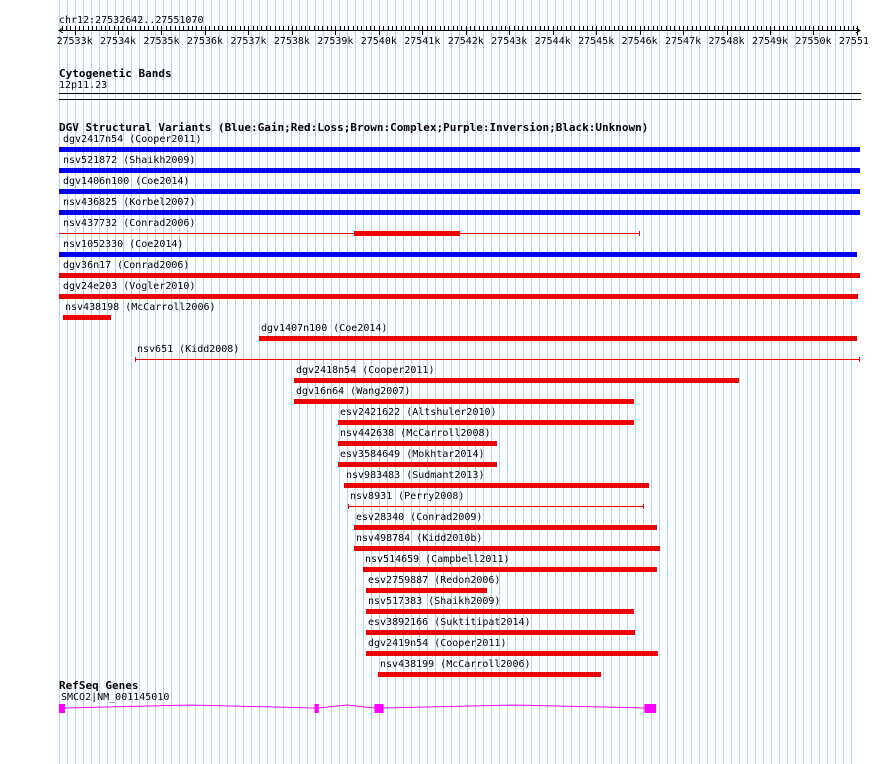 Image resolution: width=890 pixels, height=764 pixels. What do you see at coordinates (455, 664) in the screenshot?
I see `dgv-feature-label: nsv438199 (McCarroll2006)` at bounding box center [455, 664].